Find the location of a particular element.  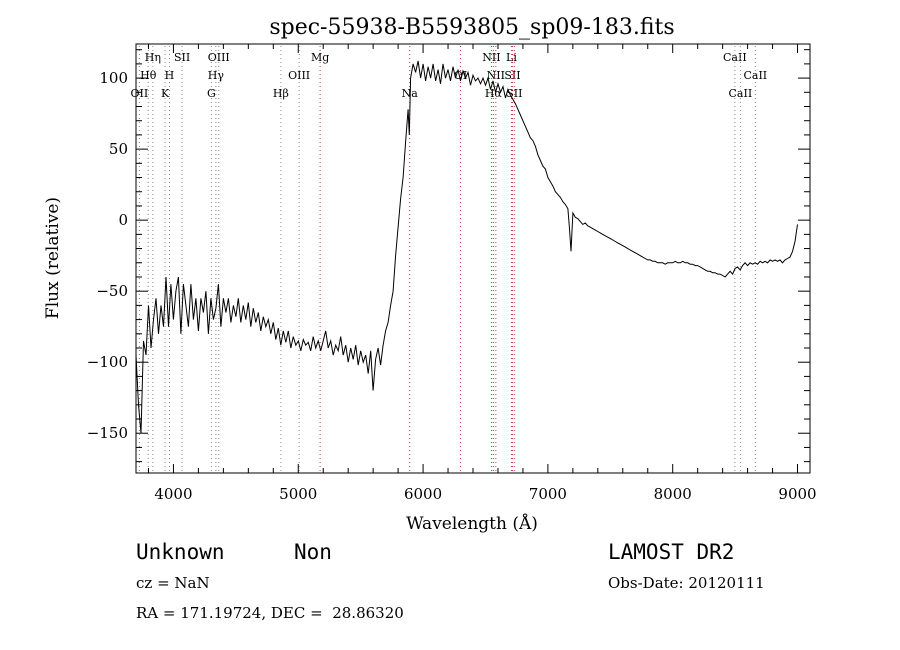

line-label-15: NII is located at coordinates (496, 75).